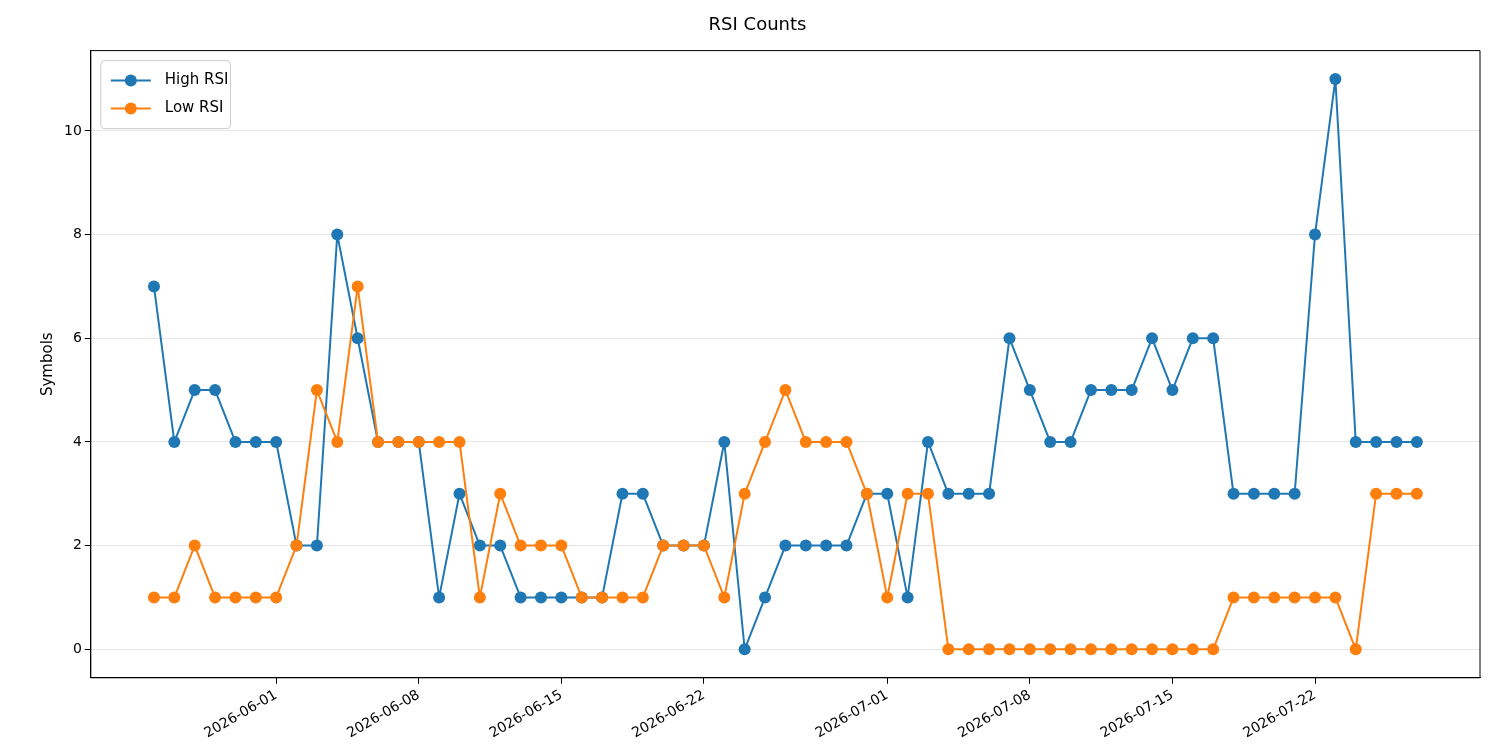 The width and height of the screenshot is (1500, 750). I want to click on legend-label: High RSI, so click(196, 79).